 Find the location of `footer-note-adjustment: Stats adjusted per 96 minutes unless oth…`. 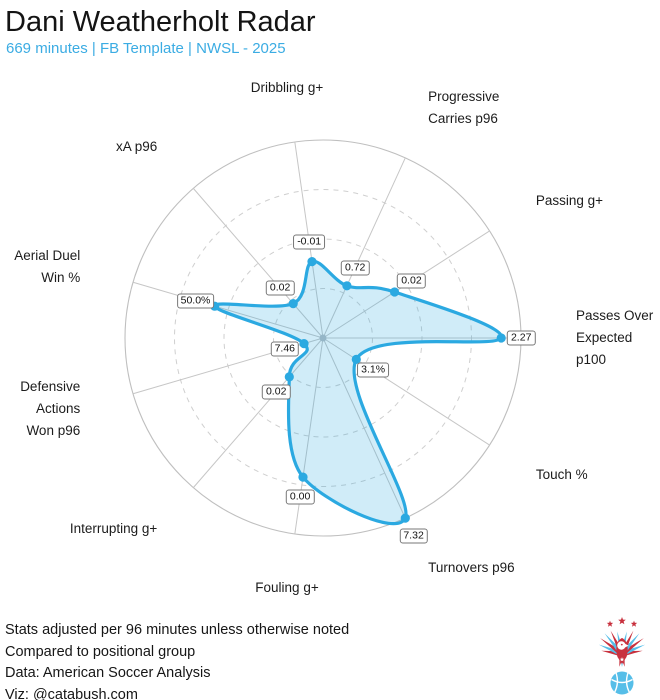

footer-note-adjustment: Stats adjusted per 96 minutes unless oth… is located at coordinates (177, 630).